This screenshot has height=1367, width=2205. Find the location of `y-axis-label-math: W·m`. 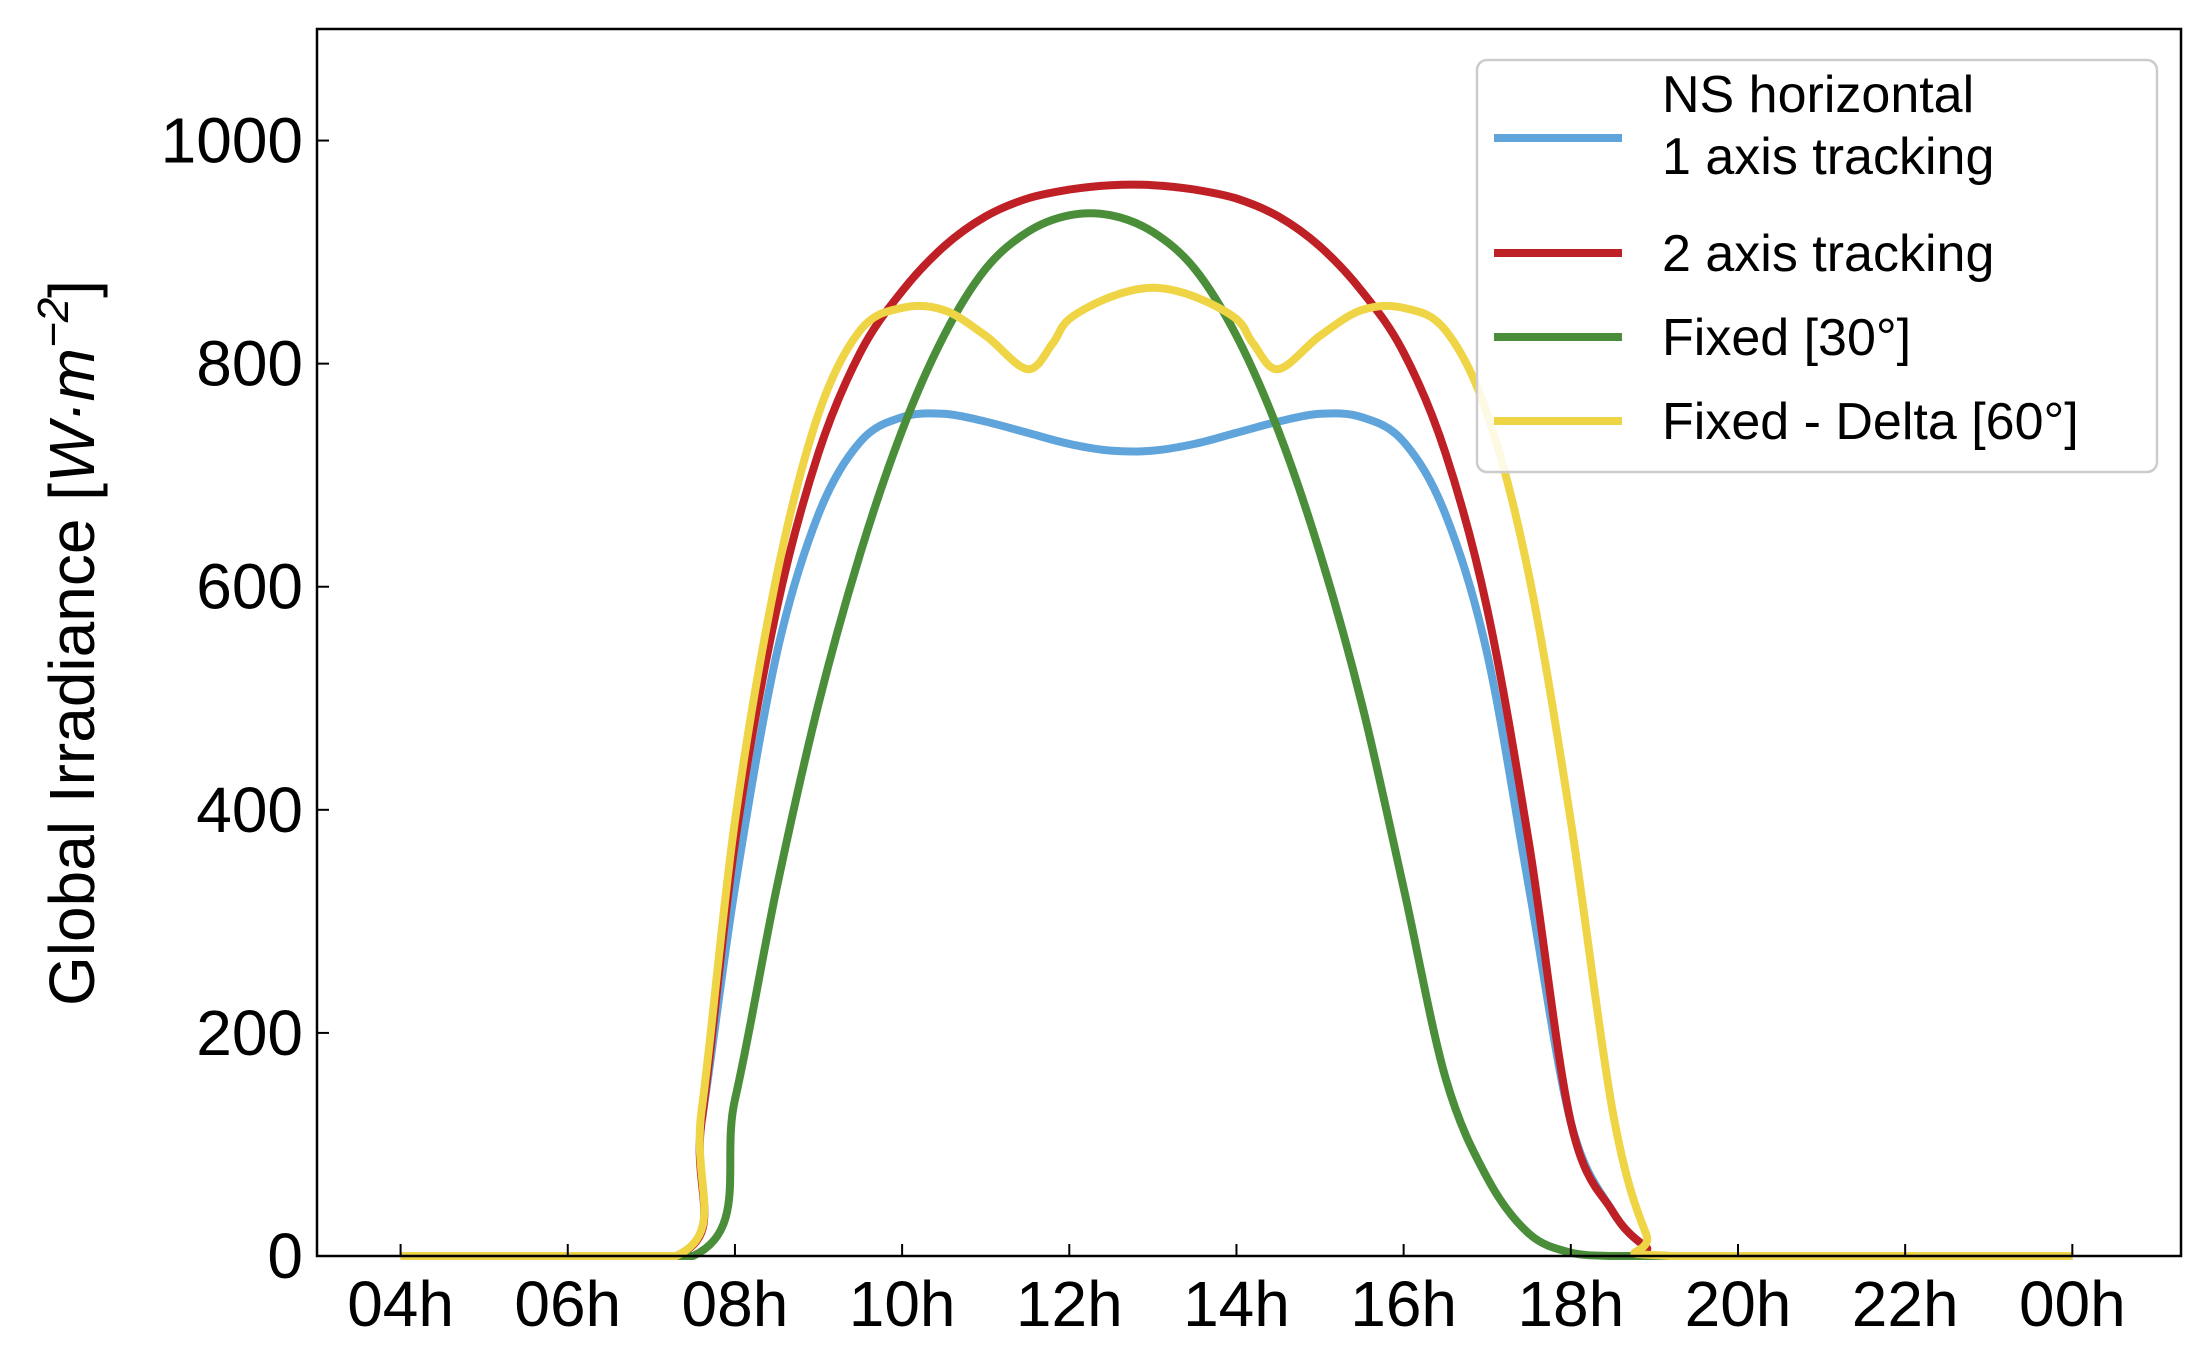

y-axis-label-math: W·m is located at coordinates (72, 415).